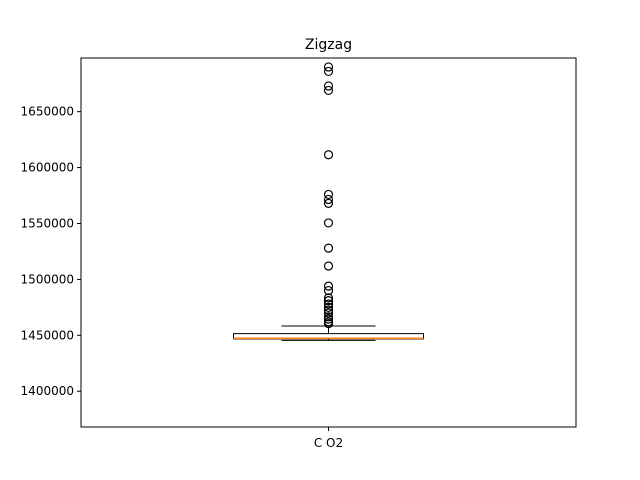  Describe the element at coordinates (328, 443) in the screenshot. I see `x-tick-label: C O2` at that location.